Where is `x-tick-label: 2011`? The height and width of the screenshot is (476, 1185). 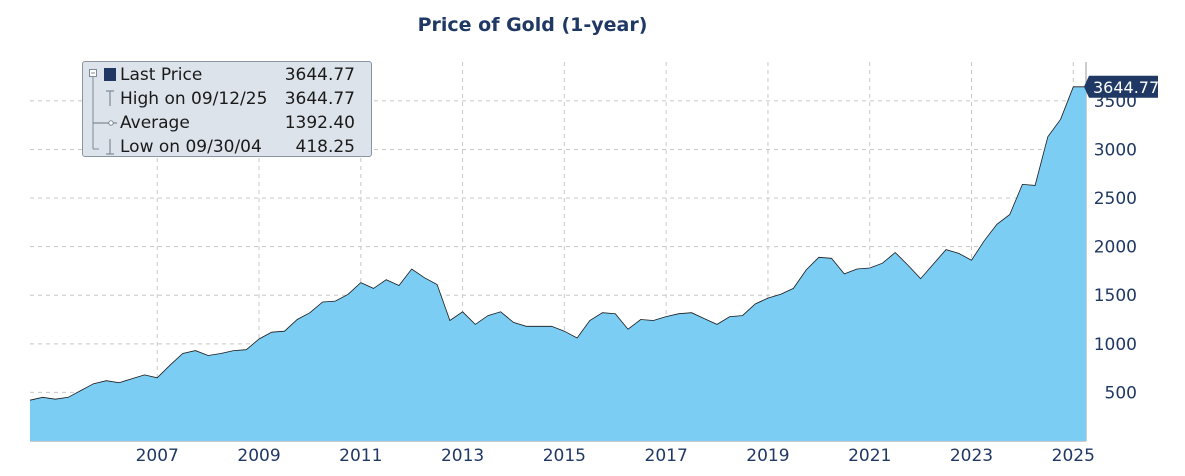
x-tick-label: 2011 is located at coordinates (360, 456).